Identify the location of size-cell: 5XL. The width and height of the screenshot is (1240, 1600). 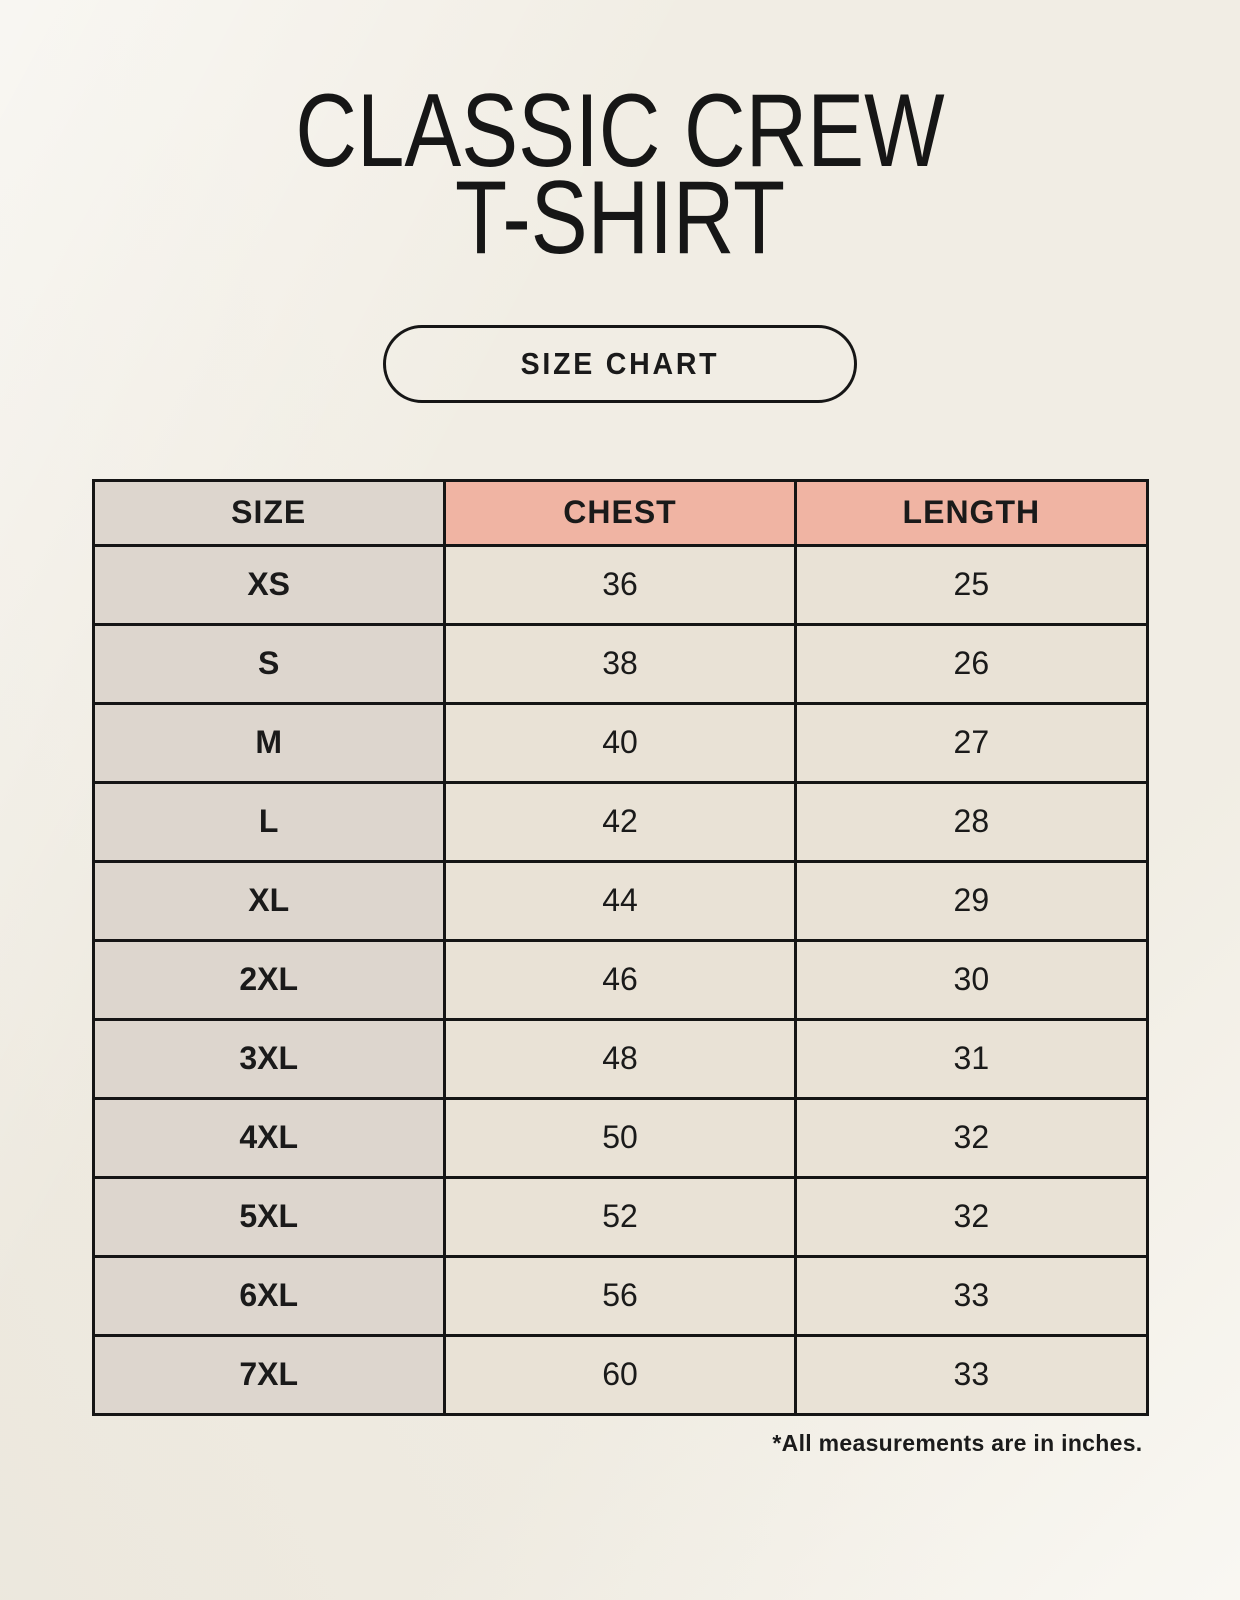
(268, 1216).